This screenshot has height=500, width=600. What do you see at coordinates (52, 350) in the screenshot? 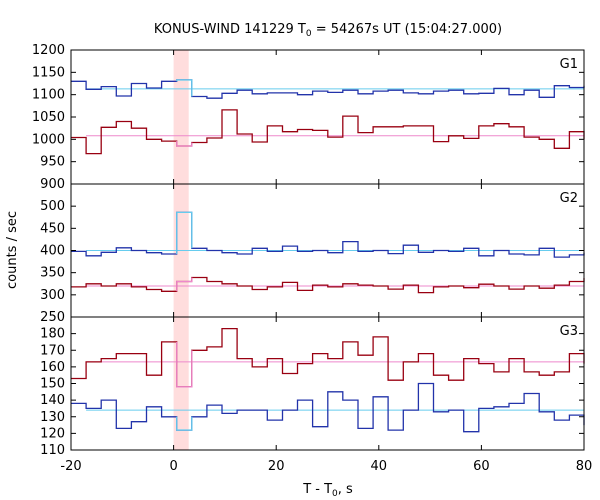
I see `y-tick-label: 170` at bounding box center [52, 350].